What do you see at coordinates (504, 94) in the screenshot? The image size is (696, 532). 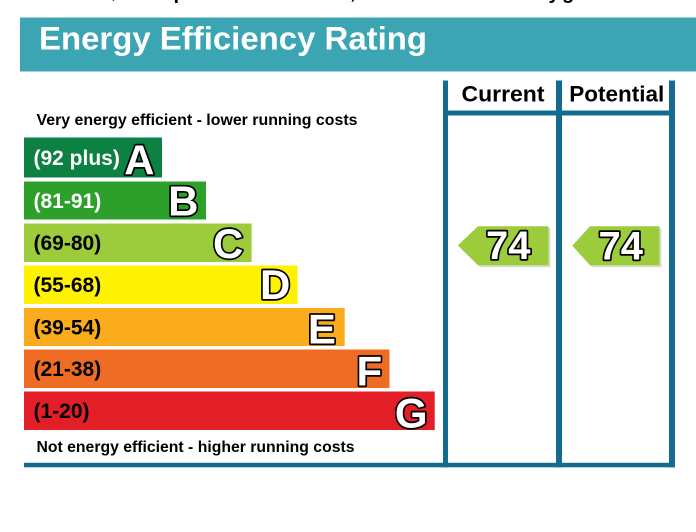 I see `svg-text: Current` at bounding box center [504, 94].